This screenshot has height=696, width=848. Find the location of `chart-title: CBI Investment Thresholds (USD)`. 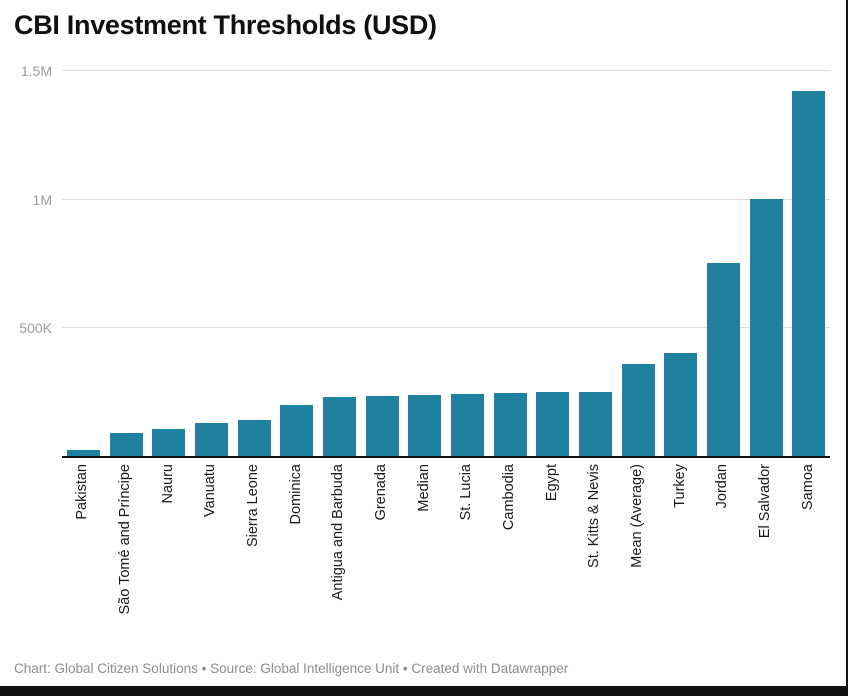

chart-title: CBI Investment Thresholds (USD) is located at coordinates (225, 25).